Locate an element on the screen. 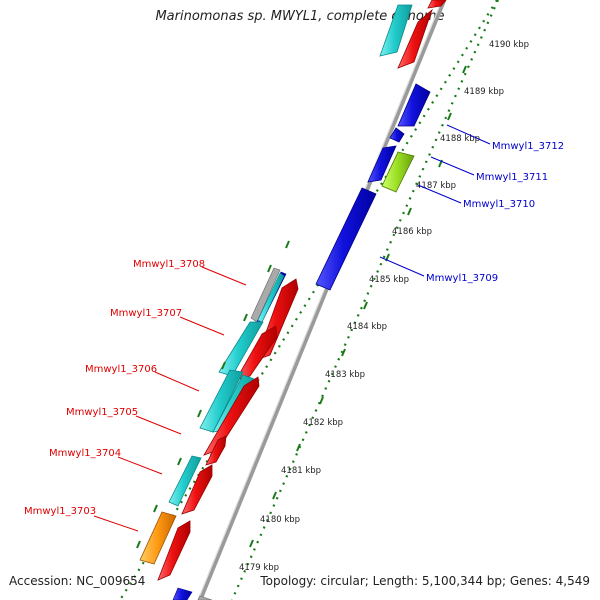 The width and height of the screenshot is (600, 600). gene-label-mmwyl1-3707: Mmwyl1_3707 is located at coordinates (146, 313).